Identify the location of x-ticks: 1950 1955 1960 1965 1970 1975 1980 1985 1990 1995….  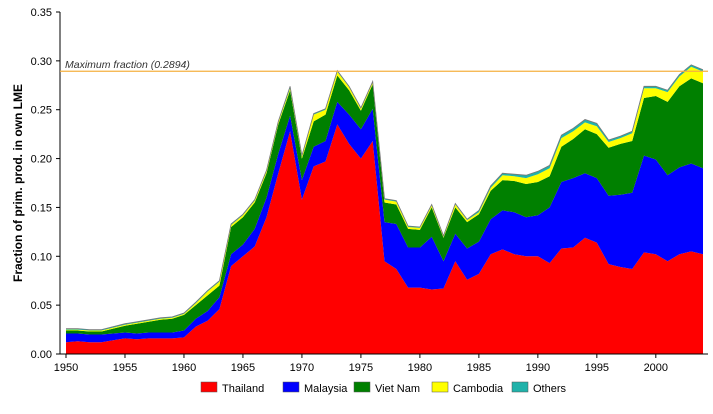
(361, 364).